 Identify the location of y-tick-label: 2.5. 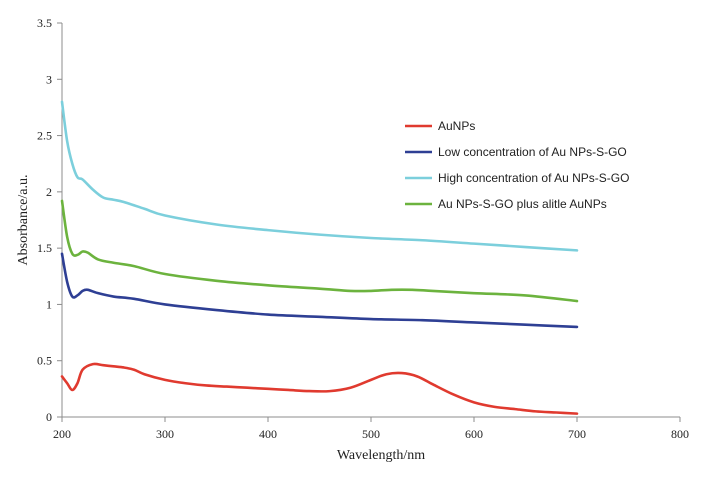
(44, 136).